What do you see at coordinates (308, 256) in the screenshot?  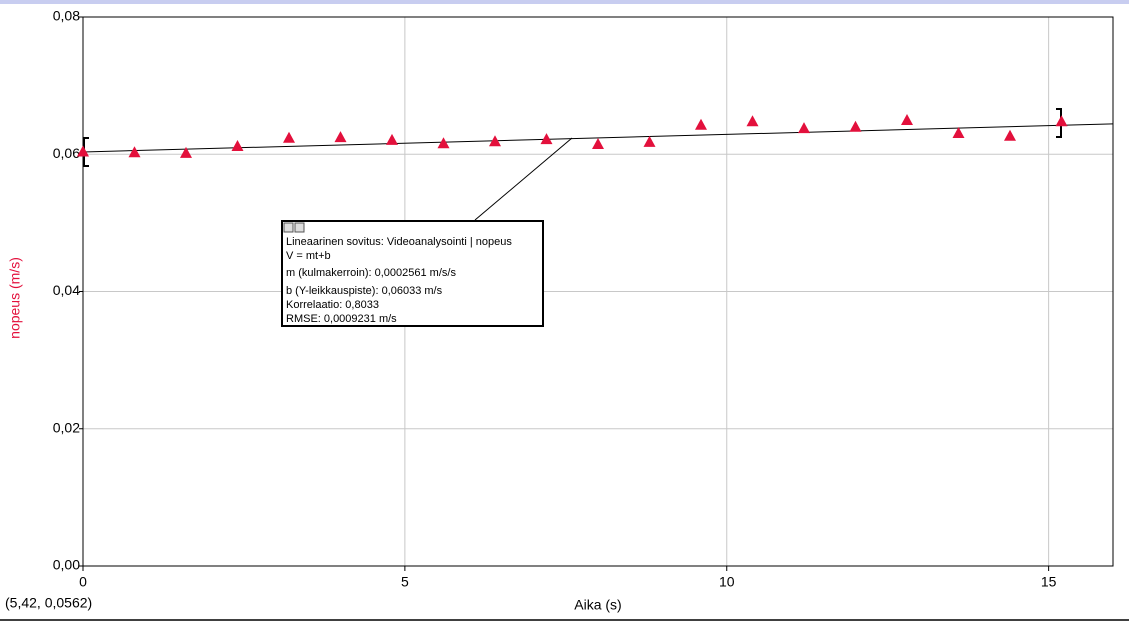 I see `fit-equation: V = mt+b` at bounding box center [308, 256].